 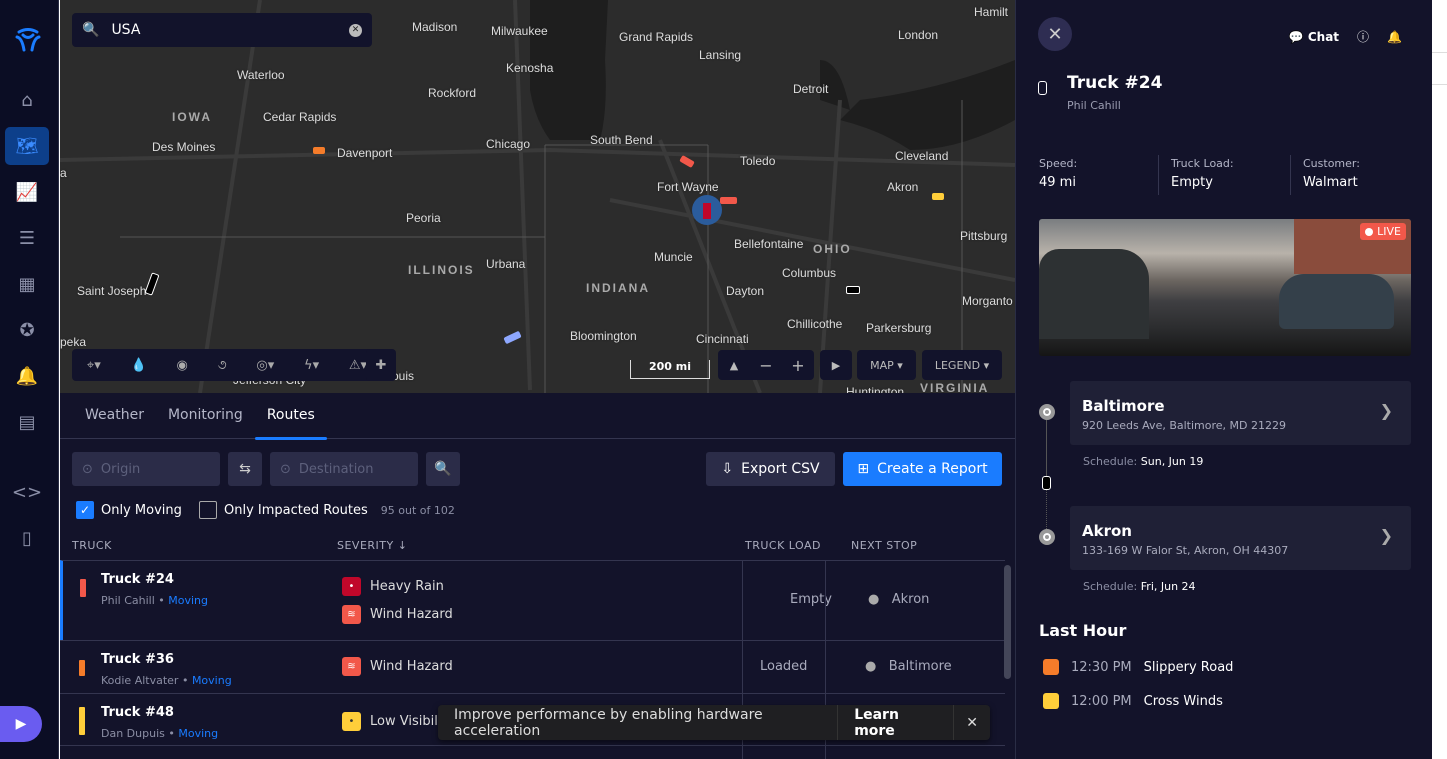 What do you see at coordinates (656, 37) in the screenshot?
I see `map-city-label: Grand Rapids` at bounding box center [656, 37].